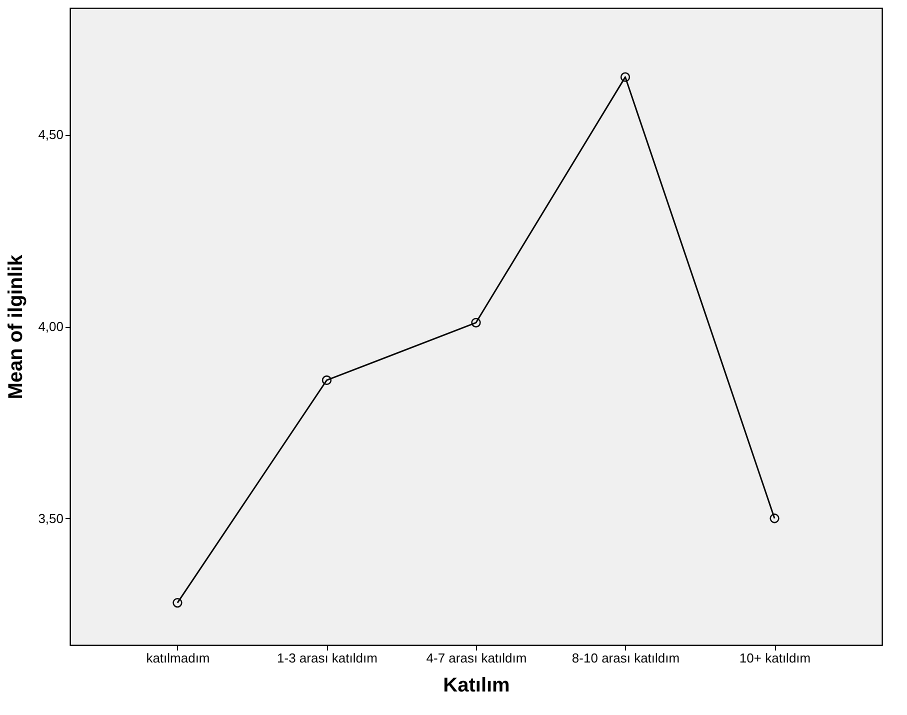  Describe the element at coordinates (51, 518) in the screenshot. I see `y-tick-label: 3,50` at that location.